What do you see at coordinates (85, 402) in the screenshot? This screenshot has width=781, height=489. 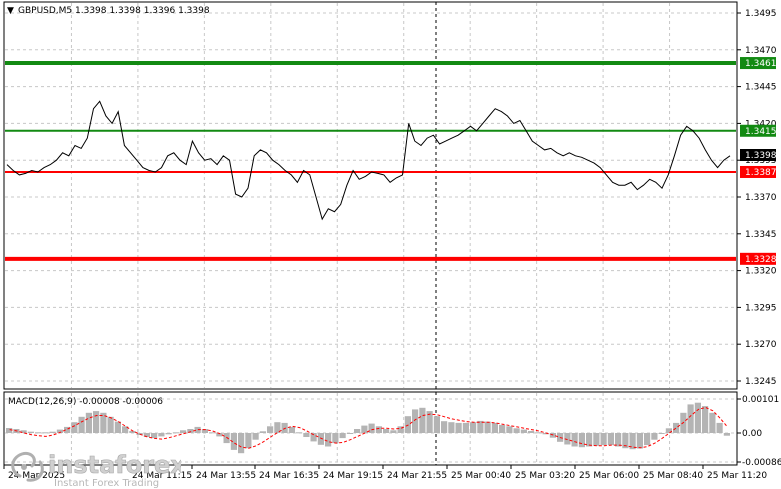 I see `macd-title: MACD(12,26,9) -0.00008 -0.00006` at bounding box center [85, 402].